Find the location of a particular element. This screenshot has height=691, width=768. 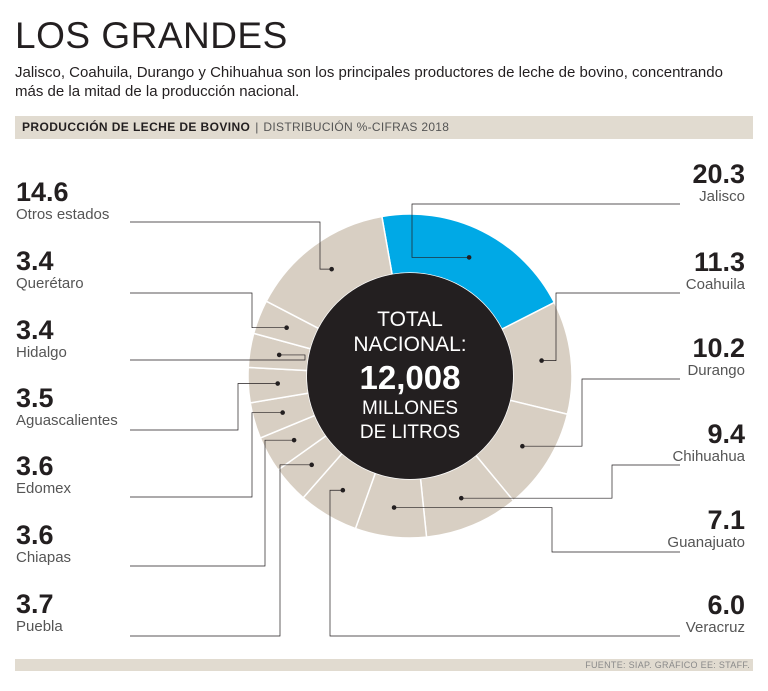

category-label-aguascalientes: Aguascalientes is located at coordinates (67, 420).